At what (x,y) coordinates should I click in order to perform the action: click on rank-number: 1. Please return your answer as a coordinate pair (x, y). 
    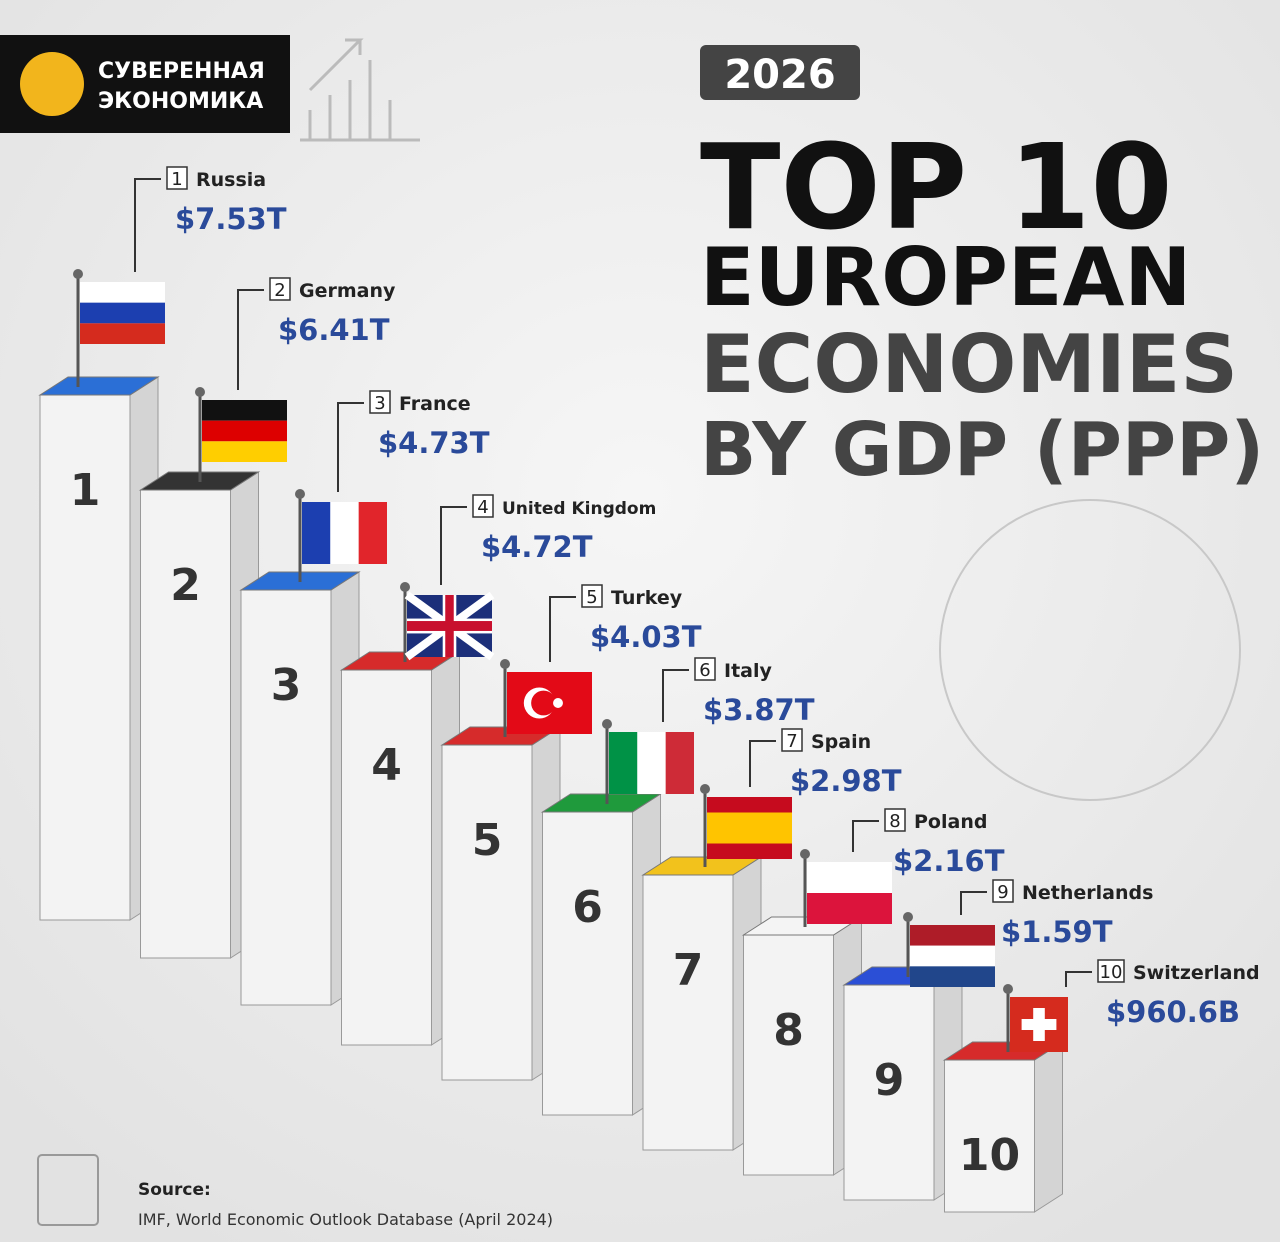
    Looking at the image, I should click on (176, 179).